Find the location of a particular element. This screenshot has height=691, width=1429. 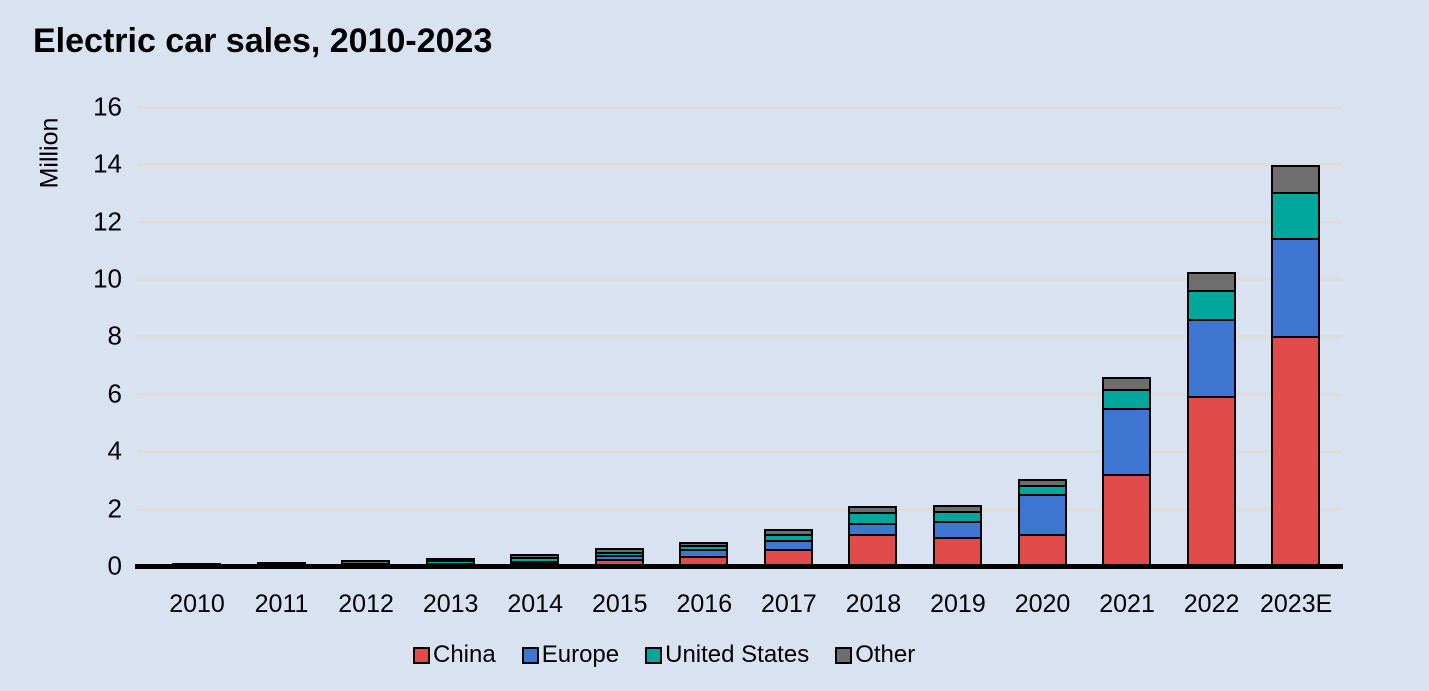

bar-2021 is located at coordinates (1127, 472).